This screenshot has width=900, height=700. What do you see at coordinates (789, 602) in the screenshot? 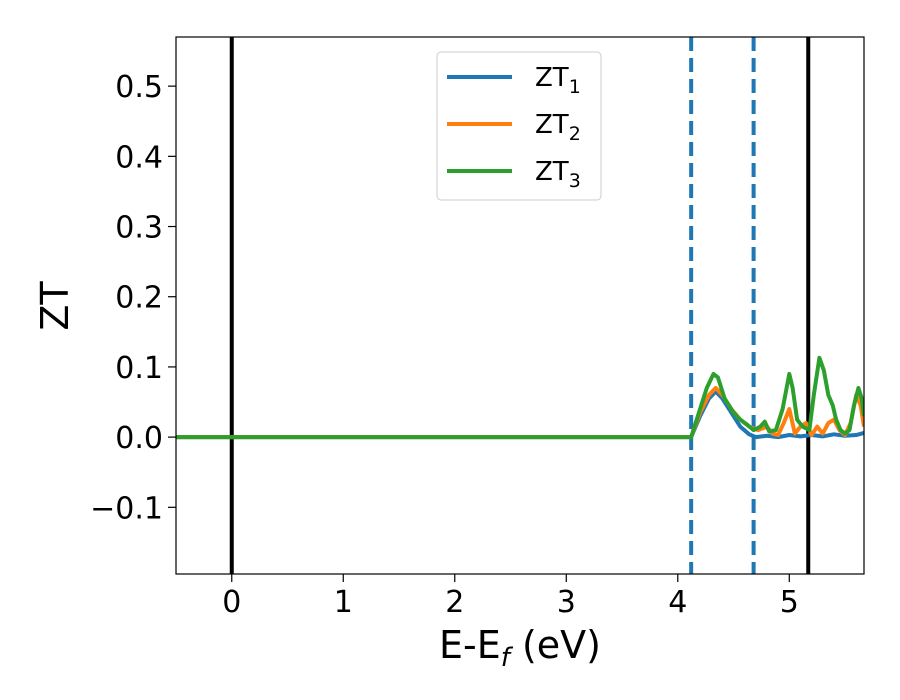
I see `x-tick-label: 5` at bounding box center [789, 602].